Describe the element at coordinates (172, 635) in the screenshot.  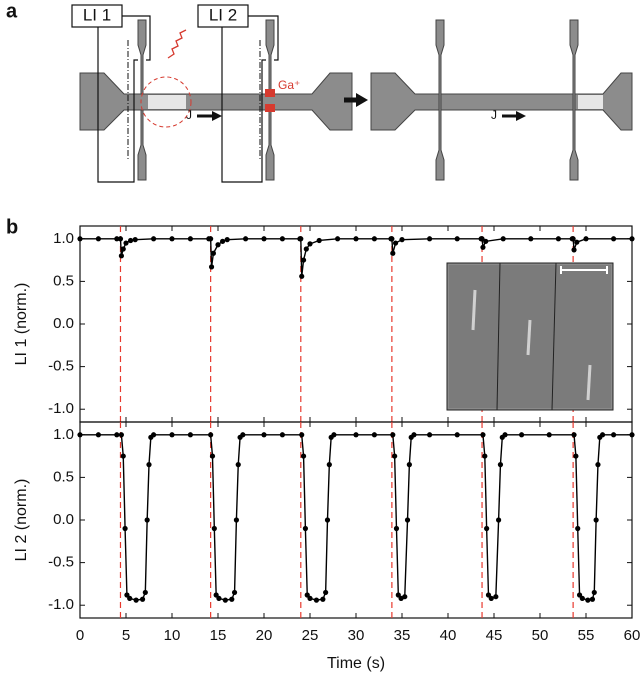
I see `x-tick-label: 10` at that location.